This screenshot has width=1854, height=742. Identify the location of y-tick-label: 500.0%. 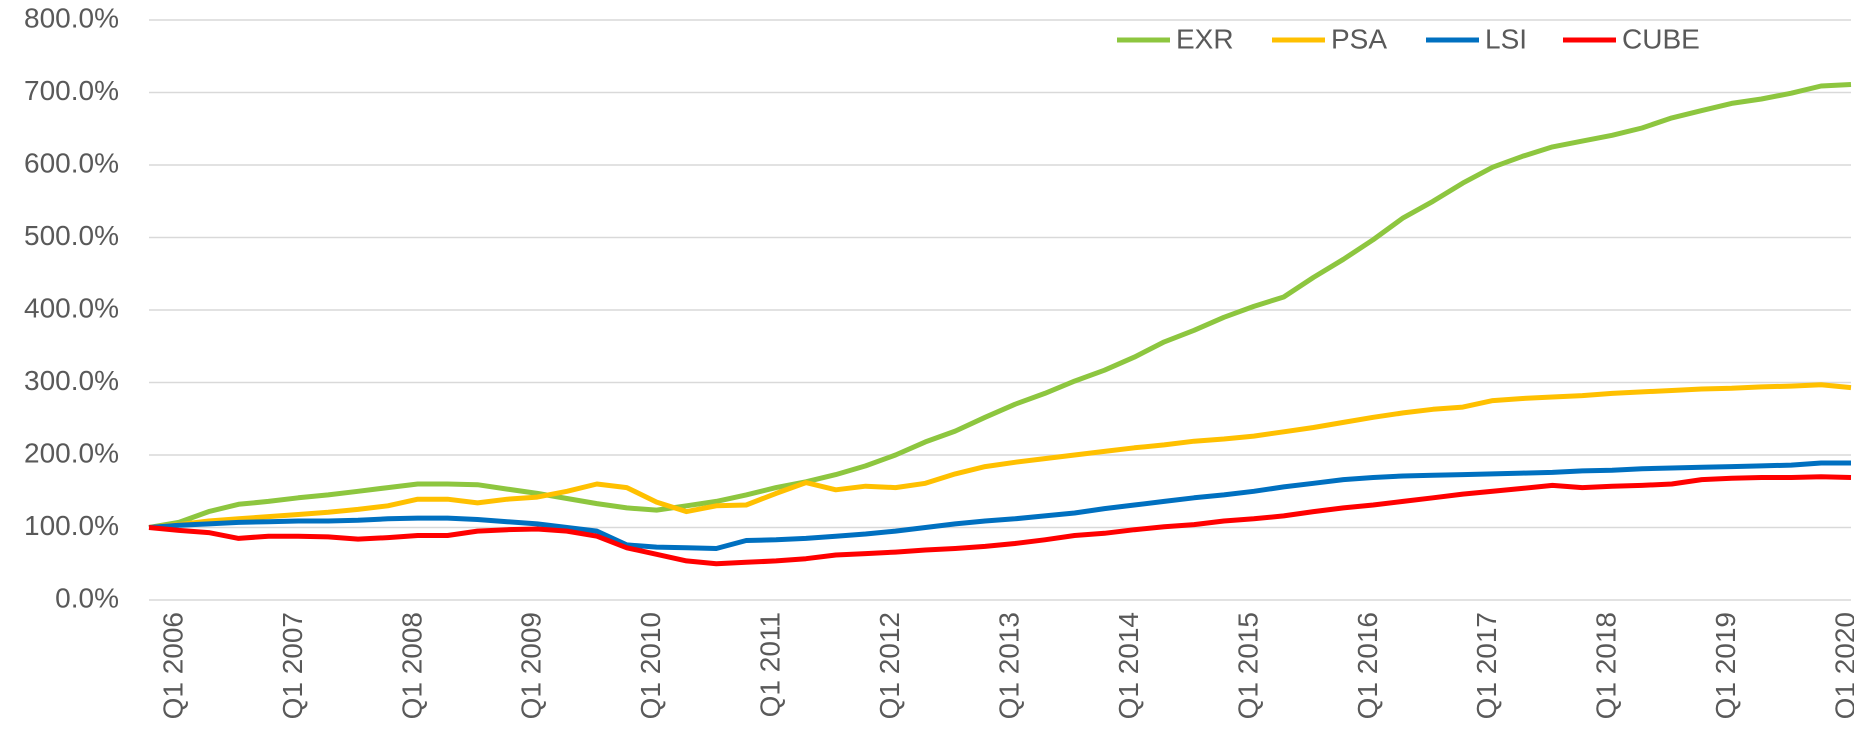
(71, 235).